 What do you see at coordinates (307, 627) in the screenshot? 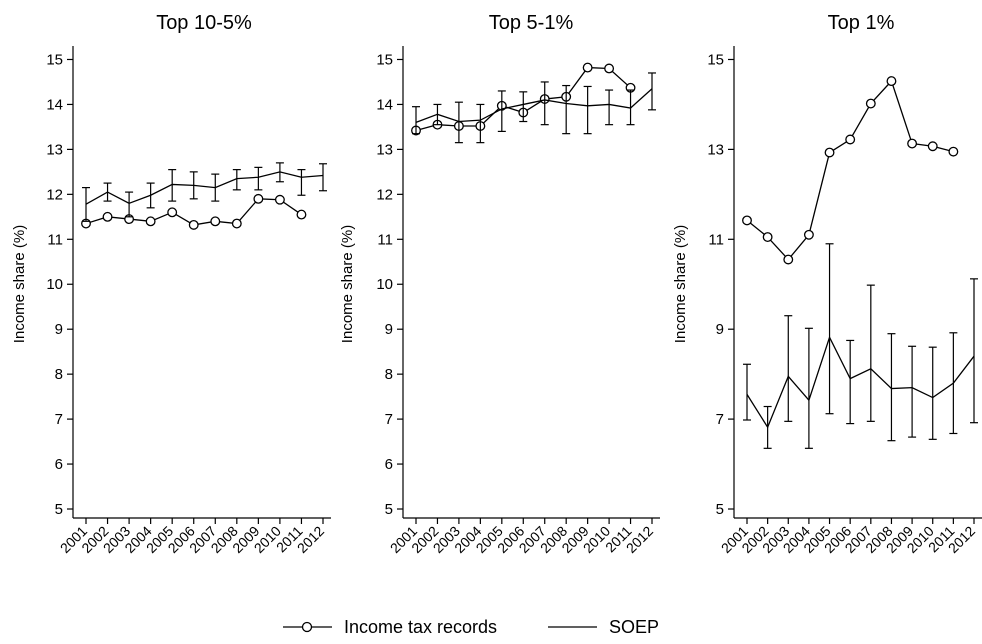
I see `legend-marker-circle` at bounding box center [307, 627].